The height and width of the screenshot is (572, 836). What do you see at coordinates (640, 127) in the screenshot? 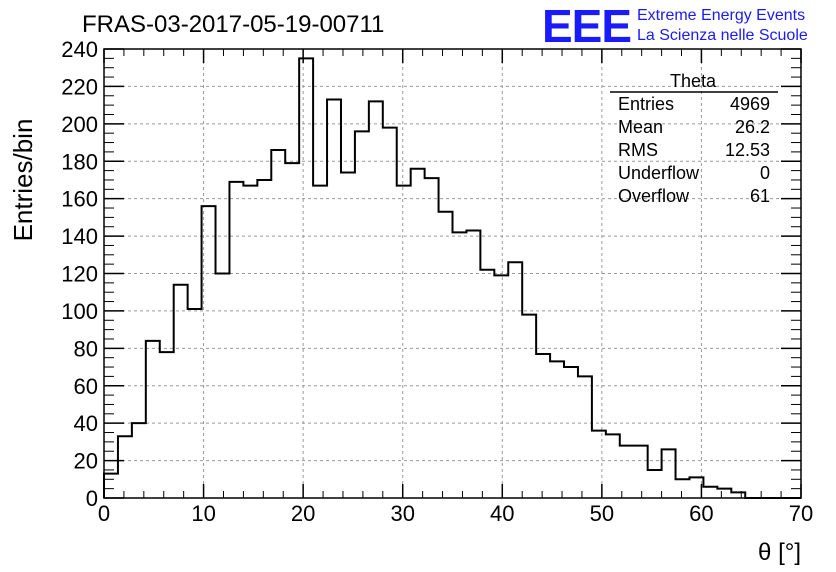
I see `stats-label-mean: Mean` at bounding box center [640, 127].